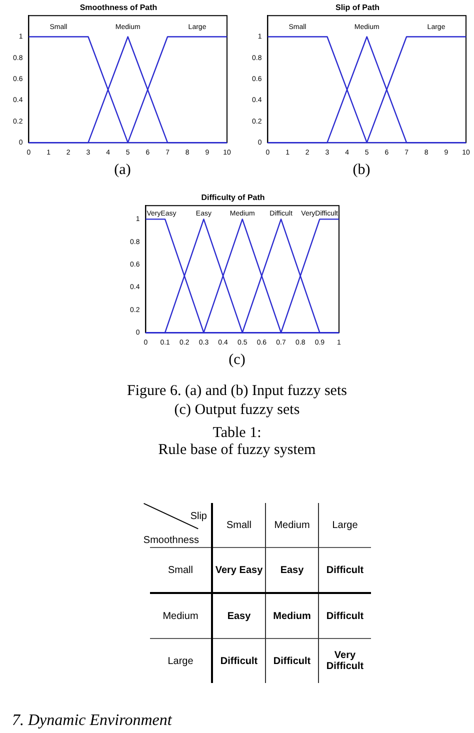  What do you see at coordinates (237, 433) in the screenshot?
I see `text: Table 1:` at bounding box center [237, 433].